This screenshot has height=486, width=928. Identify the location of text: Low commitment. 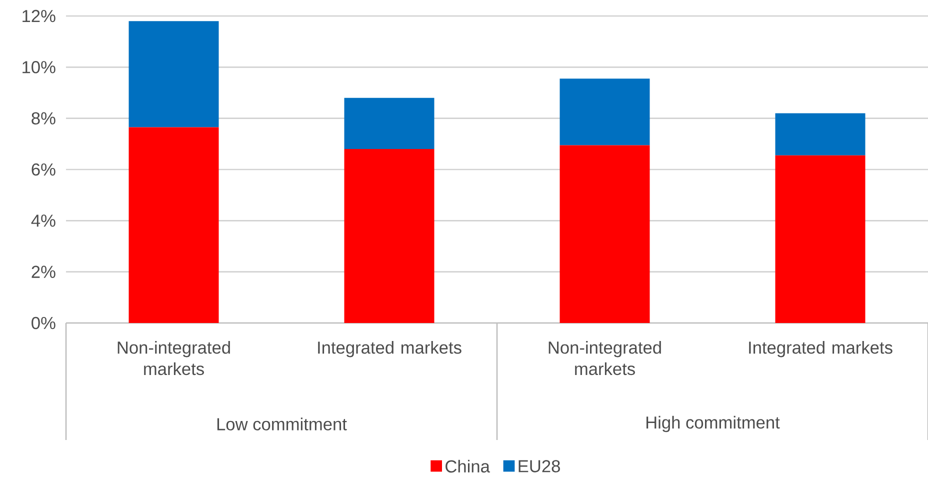
(282, 424).